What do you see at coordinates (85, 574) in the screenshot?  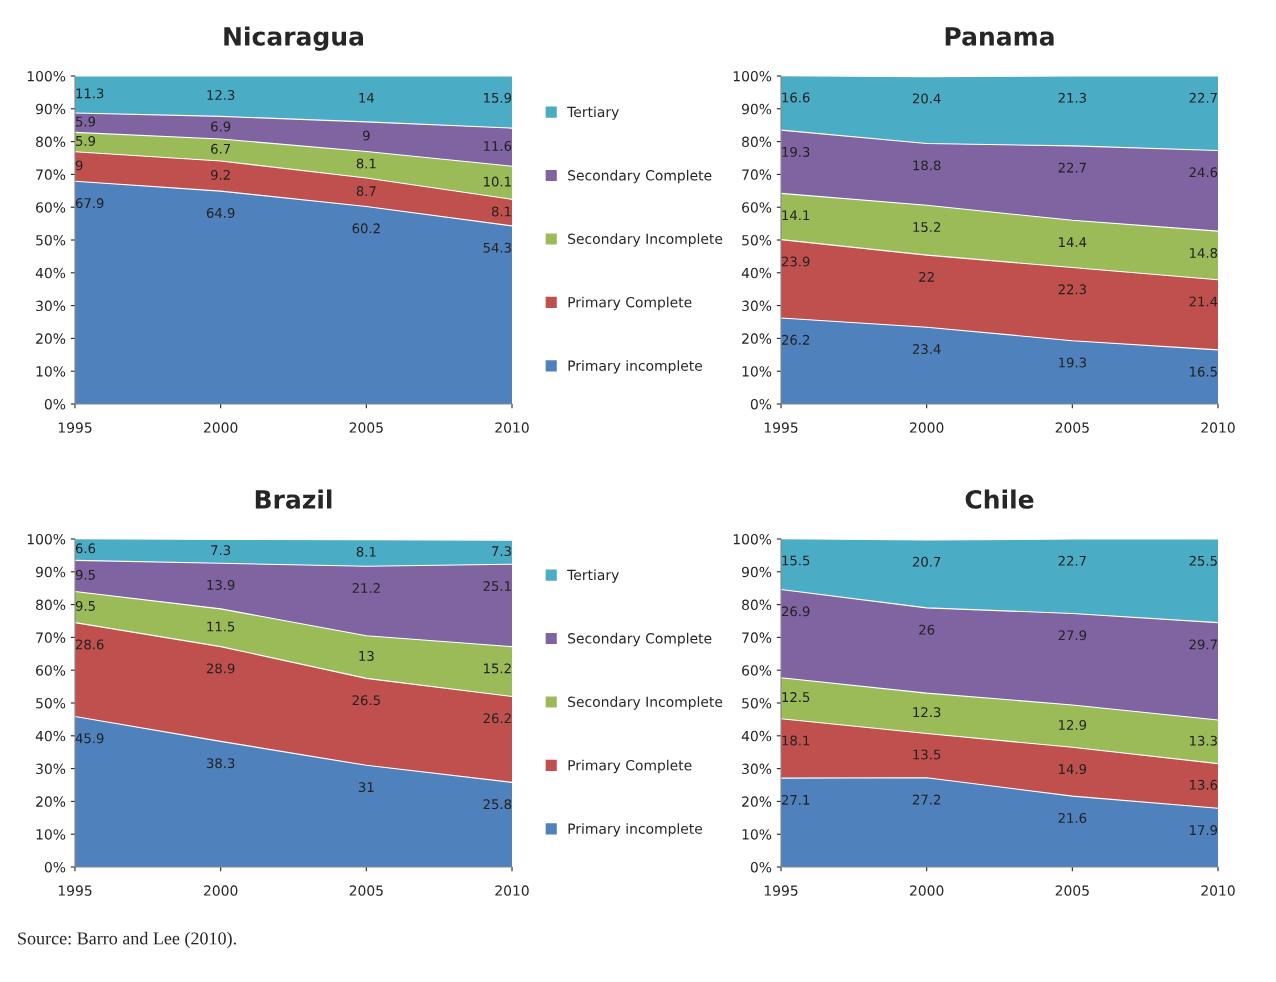 I see `data-label: 9.5` at bounding box center [85, 574].